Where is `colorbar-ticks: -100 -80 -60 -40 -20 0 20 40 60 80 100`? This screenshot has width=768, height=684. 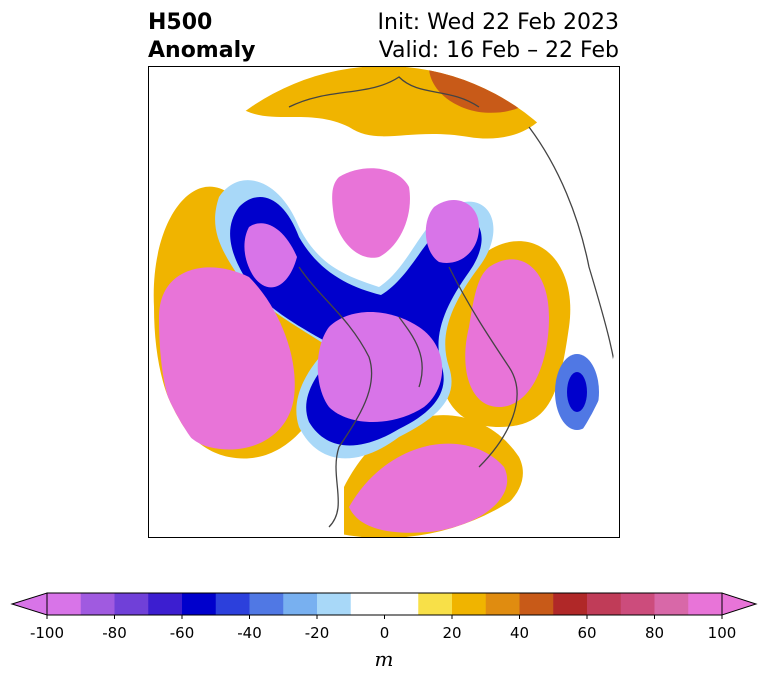
colorbar-ticks: -100 -80 -60 -40 -20 0 20 40 60 80 100 is located at coordinates (384, 634).